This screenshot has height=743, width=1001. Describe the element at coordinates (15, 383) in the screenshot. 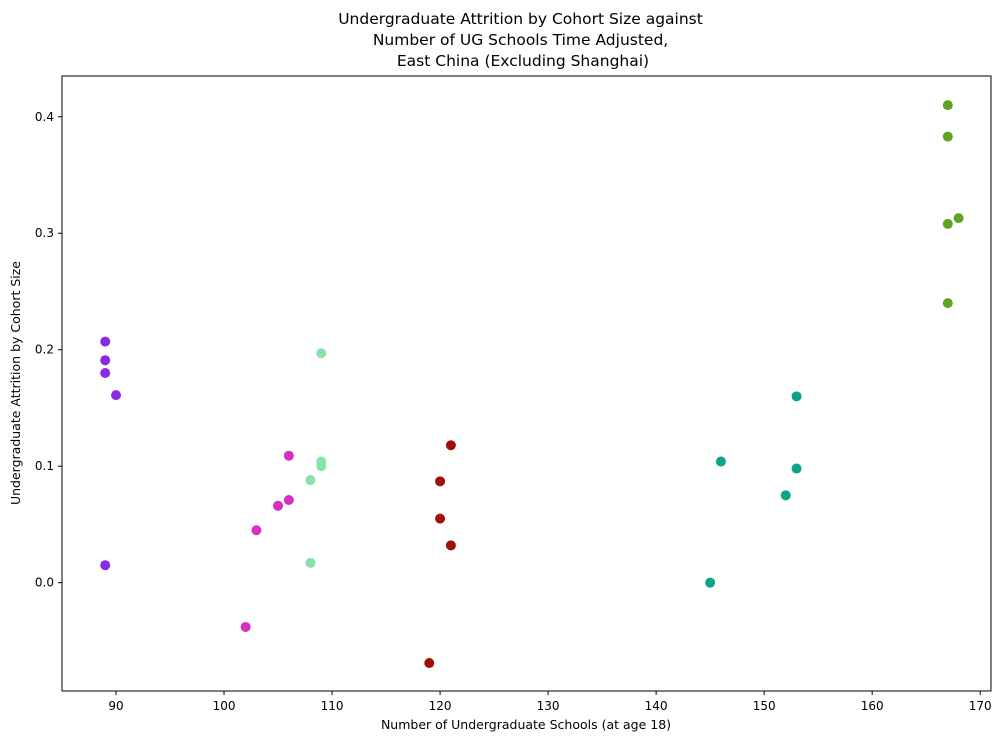

I see `y-axis-label: Undergraduate Attrition by Cohort Size` at that location.